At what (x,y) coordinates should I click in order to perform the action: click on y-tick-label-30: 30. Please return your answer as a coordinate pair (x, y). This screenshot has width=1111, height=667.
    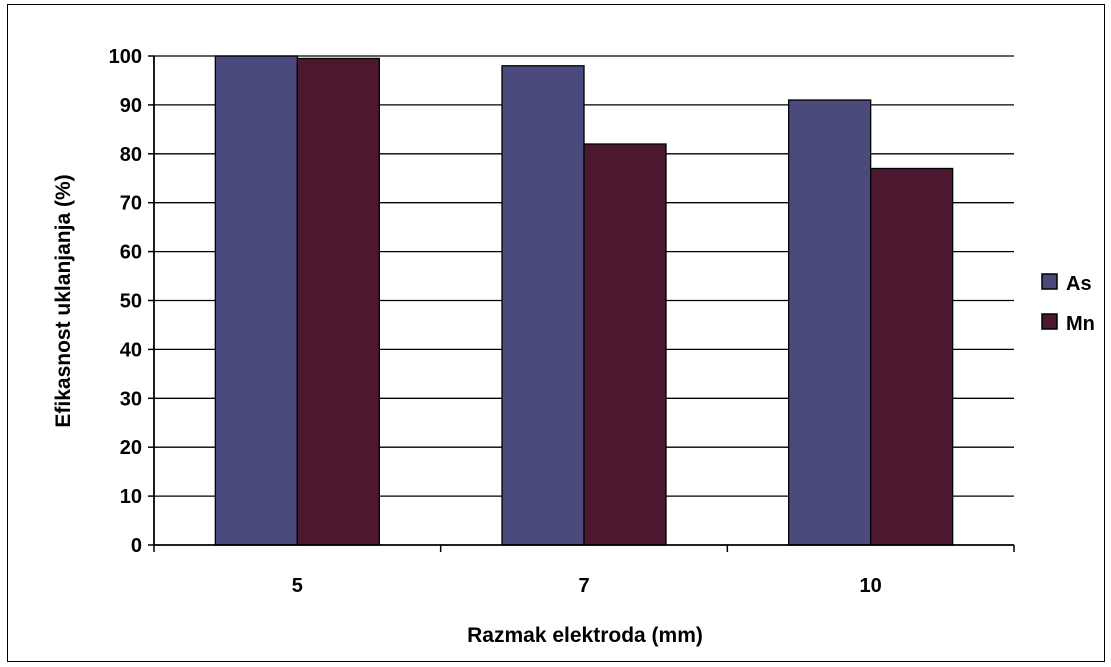
    Looking at the image, I should click on (131, 399).